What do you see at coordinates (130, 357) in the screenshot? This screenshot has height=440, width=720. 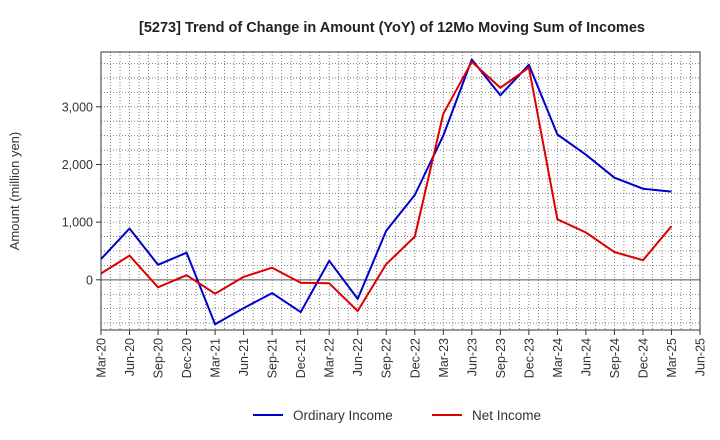 I see `x-tick-label: Jun-20` at bounding box center [130, 357].